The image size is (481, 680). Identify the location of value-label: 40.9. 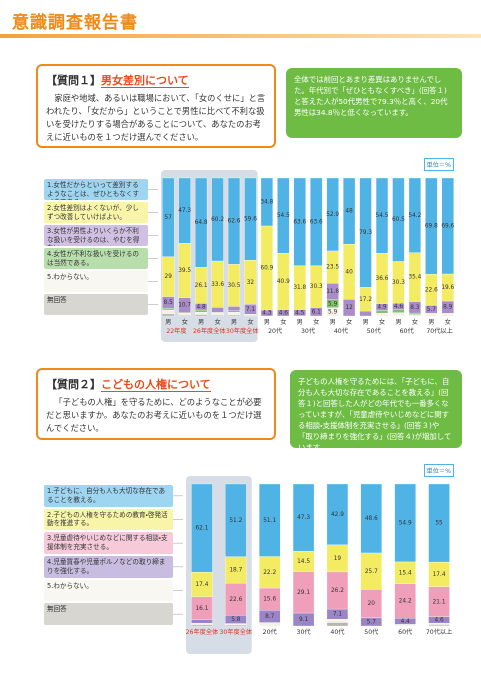
(283, 282).